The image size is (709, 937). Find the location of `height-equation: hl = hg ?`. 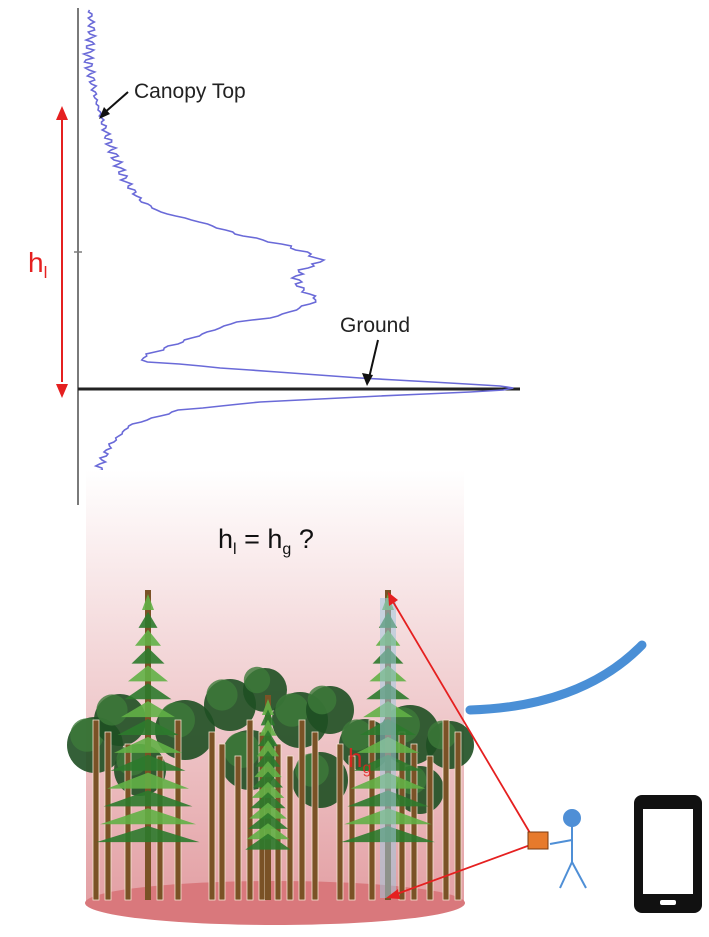

height-equation: hl = hg ? is located at coordinates (266, 541).